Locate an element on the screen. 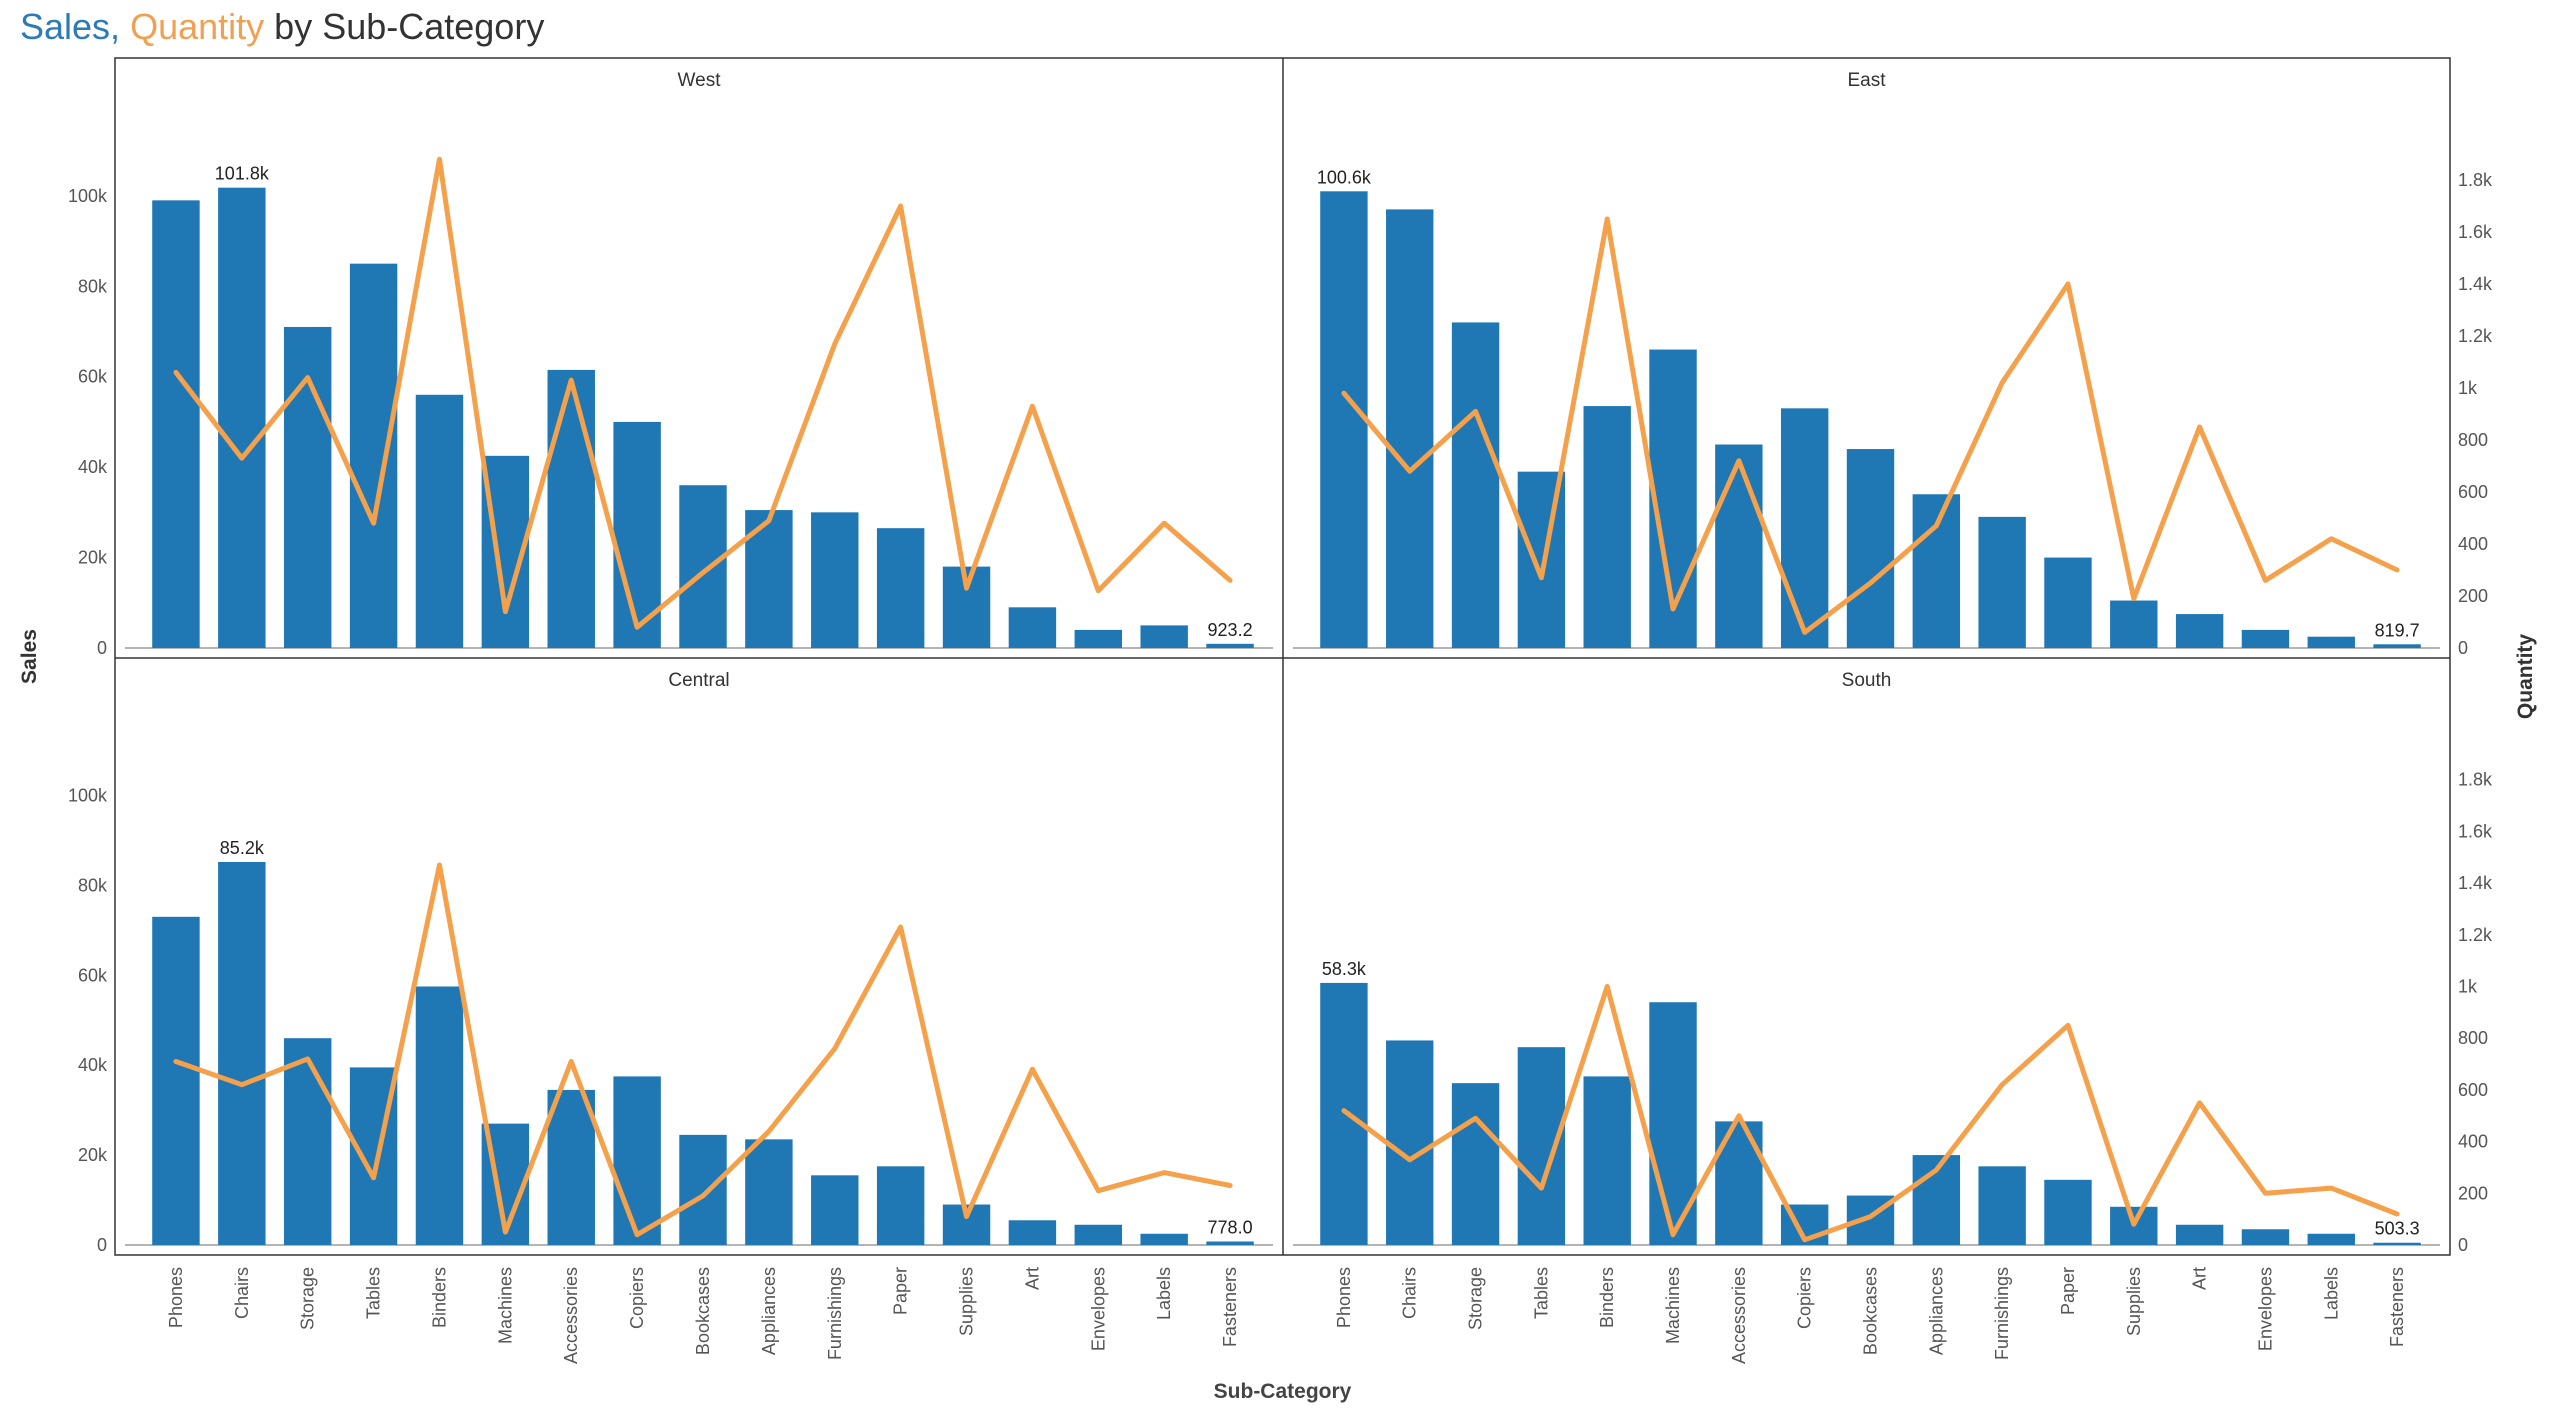 This screenshot has width=2560, height=1418. x-tick-label: Labels is located at coordinates (2331, 1293).